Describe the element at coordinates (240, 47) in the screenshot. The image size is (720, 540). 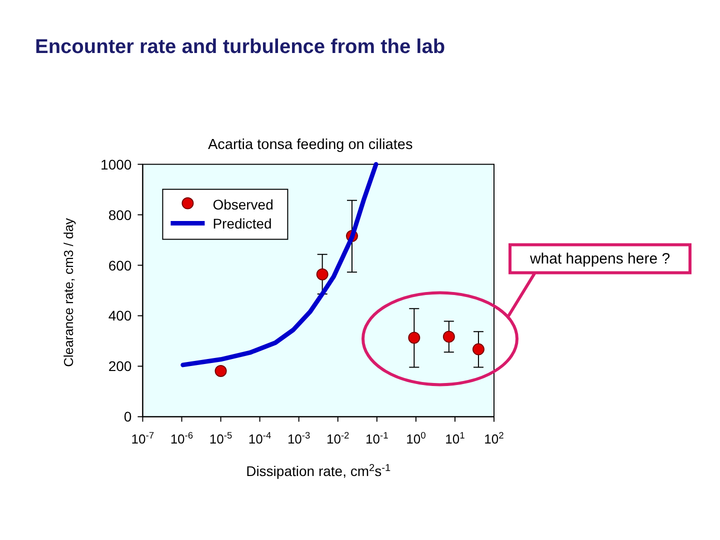
I see `chart-title: Encounter rate and turbulence from the lab` at that location.